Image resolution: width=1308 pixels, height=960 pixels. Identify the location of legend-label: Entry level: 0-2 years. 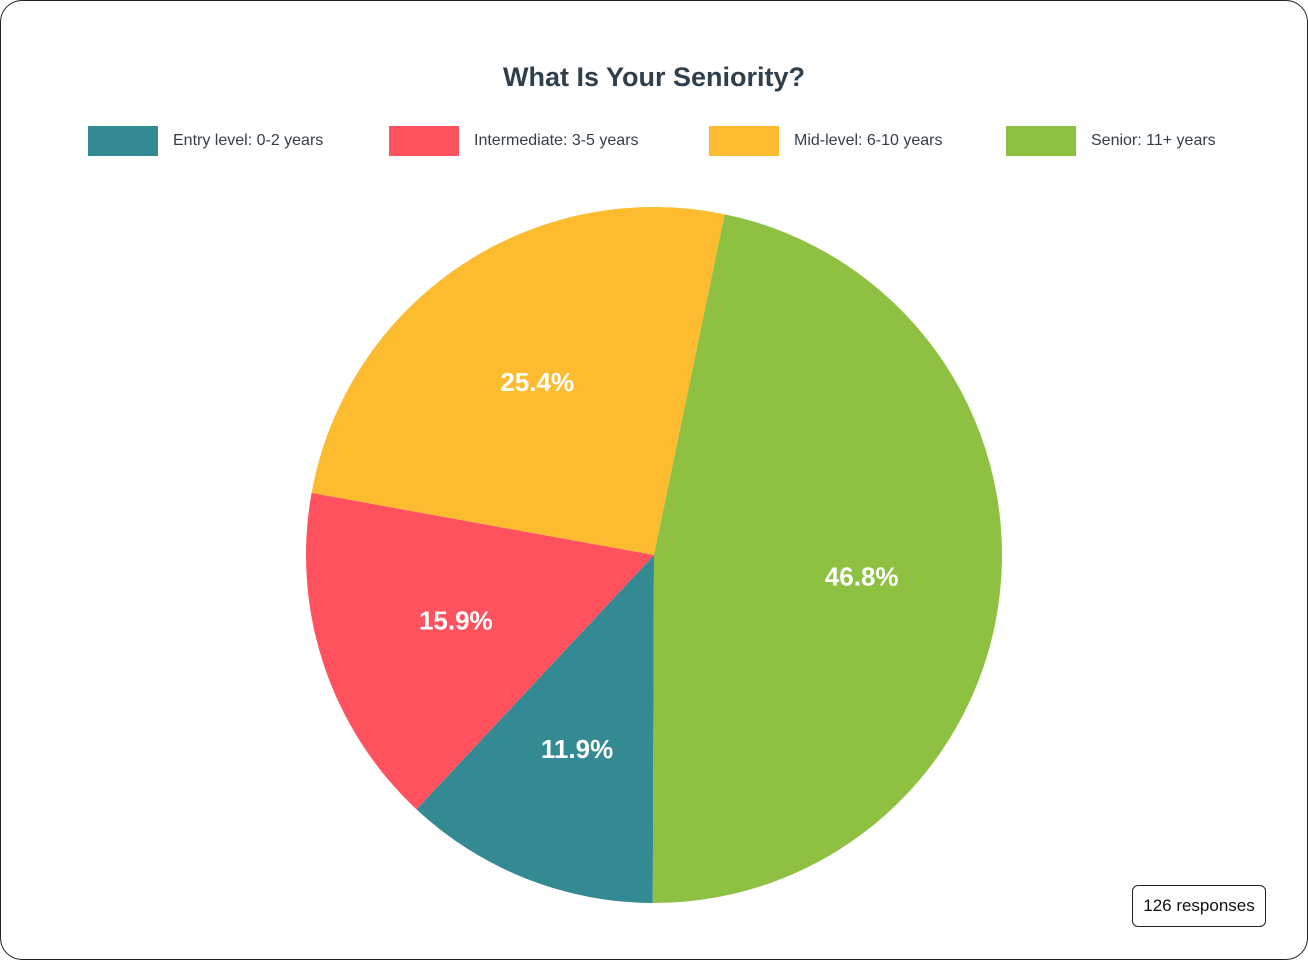
(248, 140).